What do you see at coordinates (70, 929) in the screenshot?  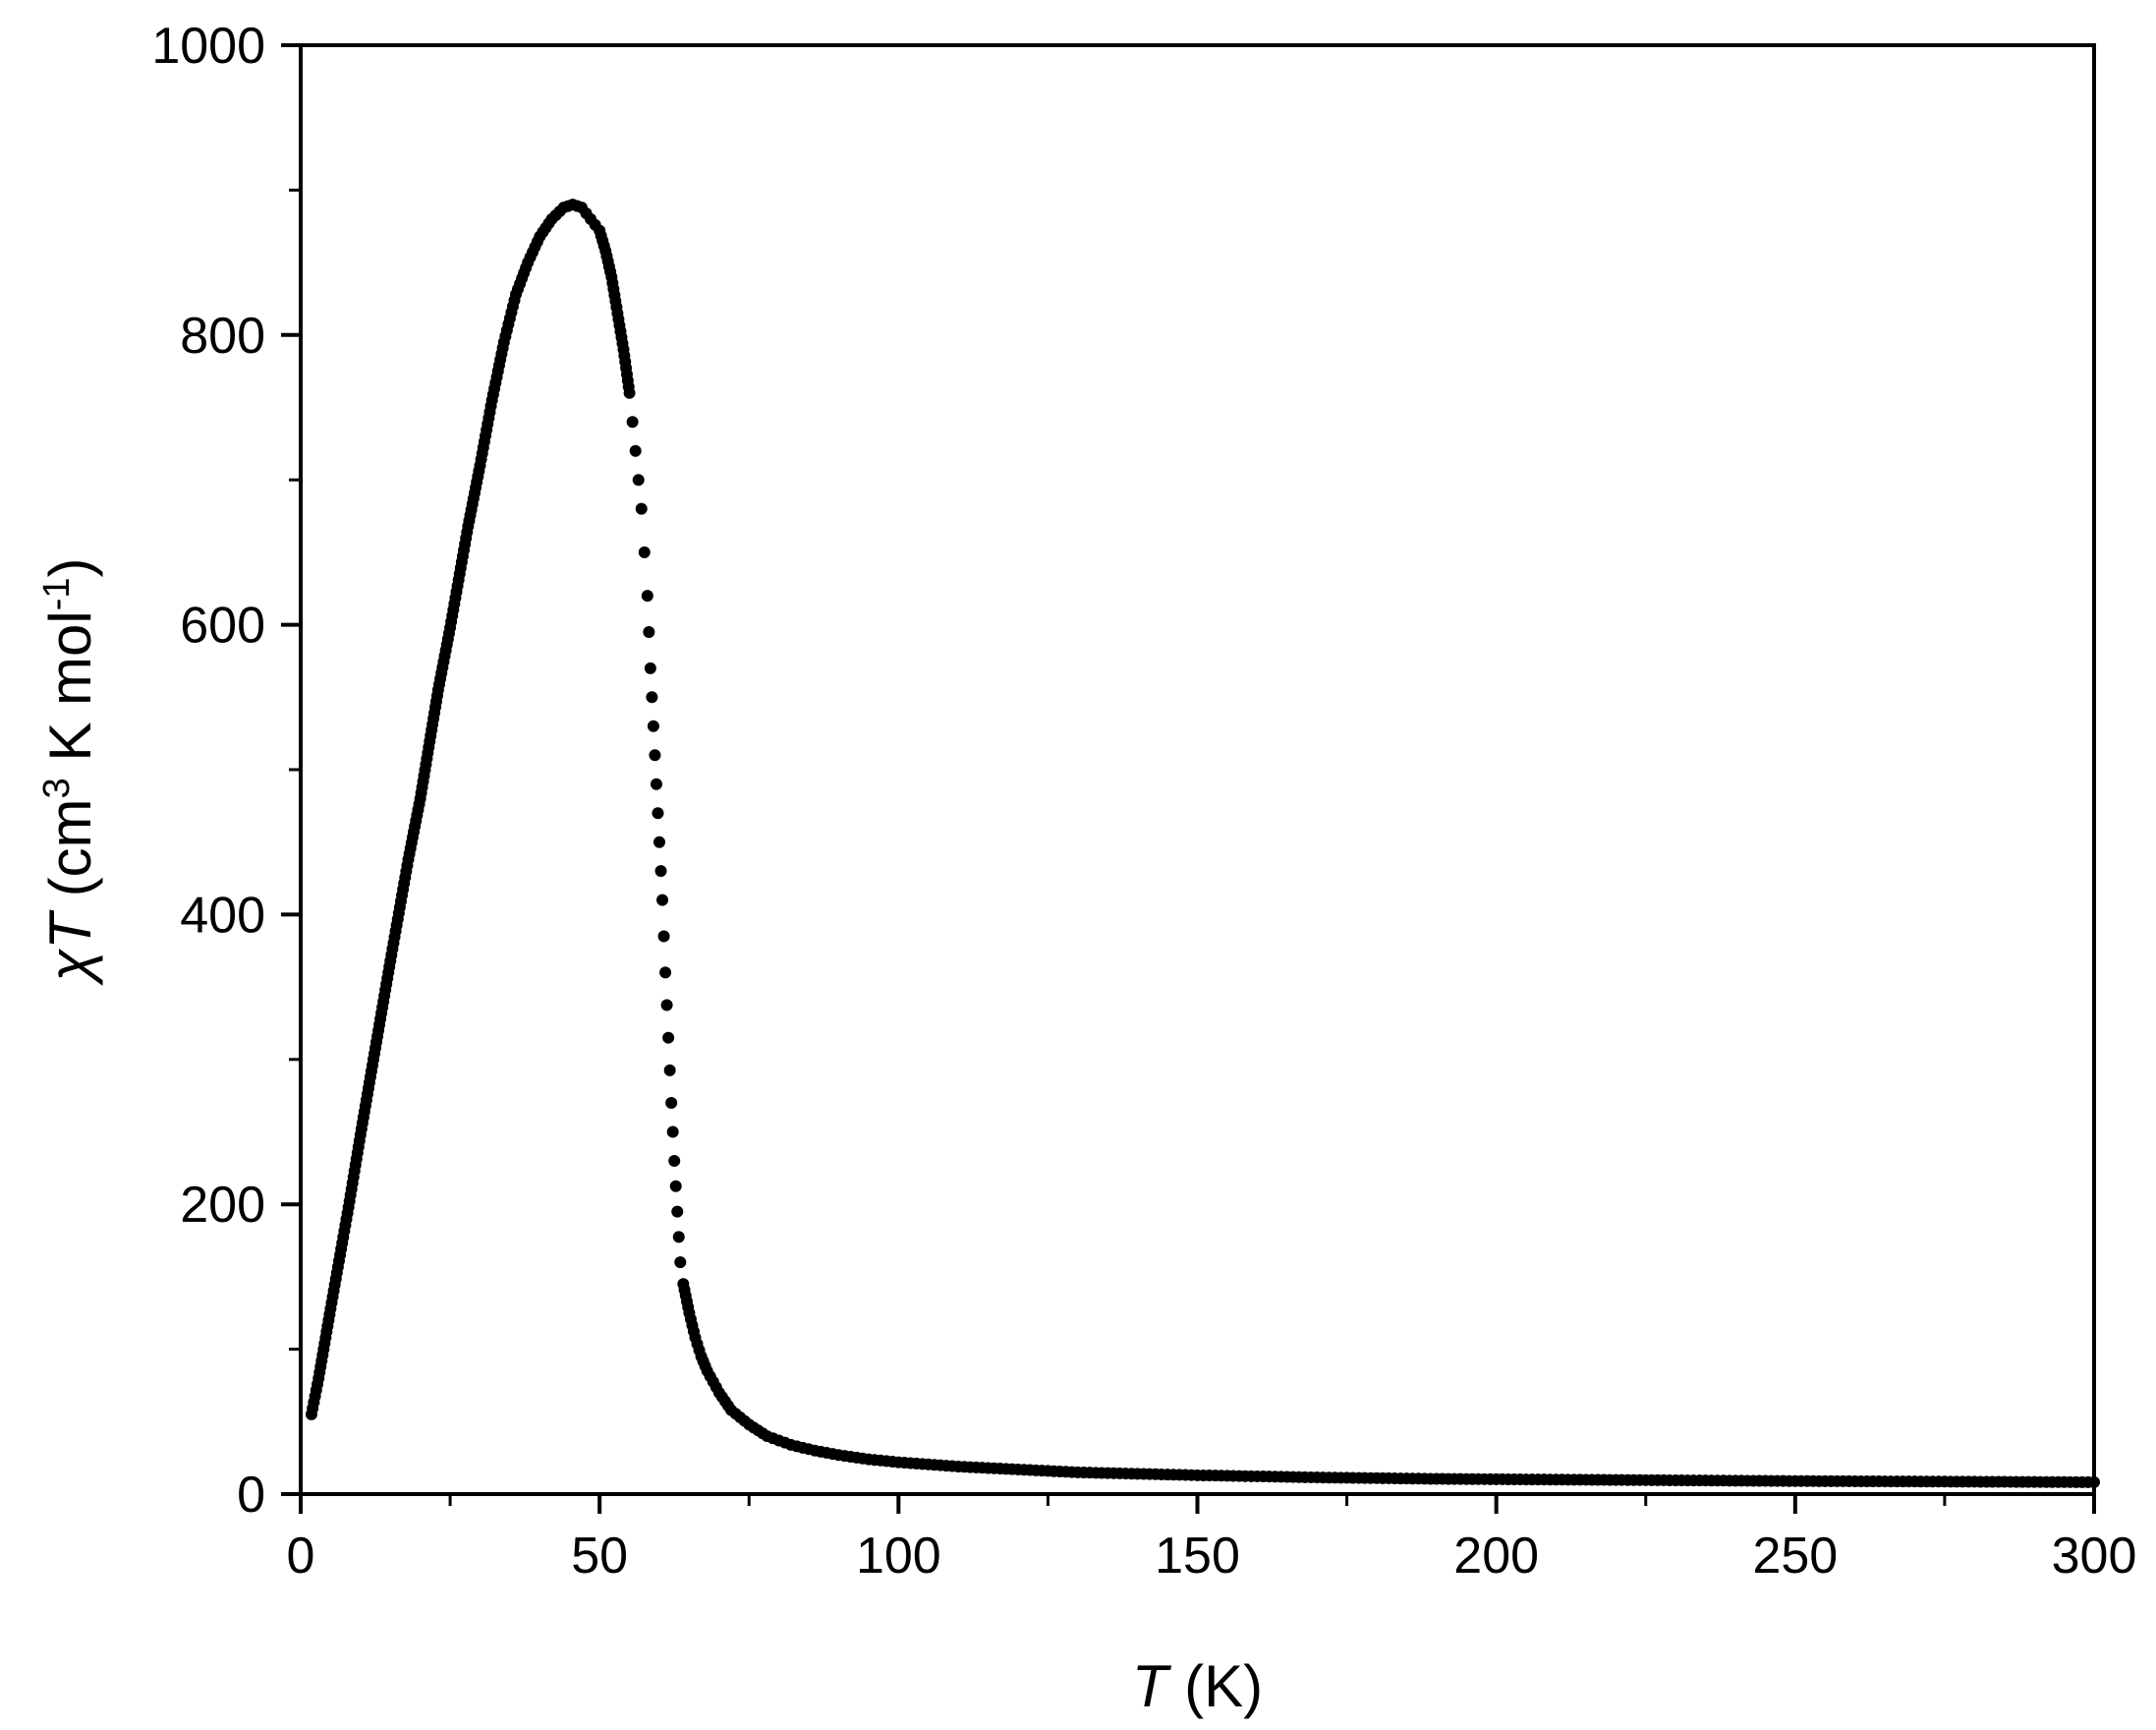 I see `y-axis-symbol: T` at bounding box center [70, 929].